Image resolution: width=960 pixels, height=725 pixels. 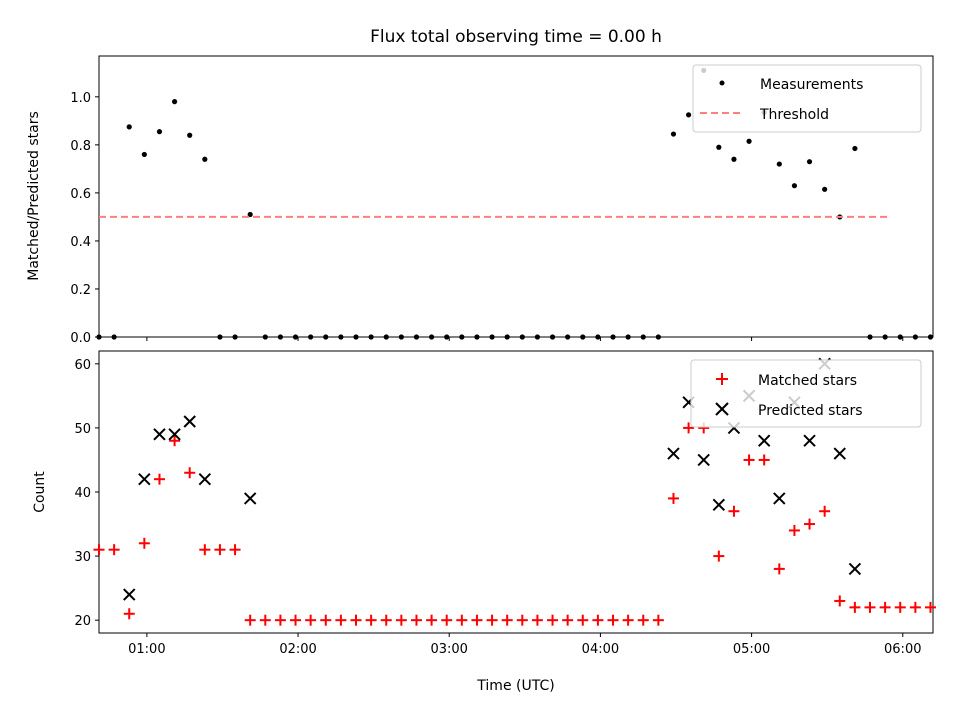 I want to click on bottom-x-tick-label: 03:00, so click(x=448, y=649).